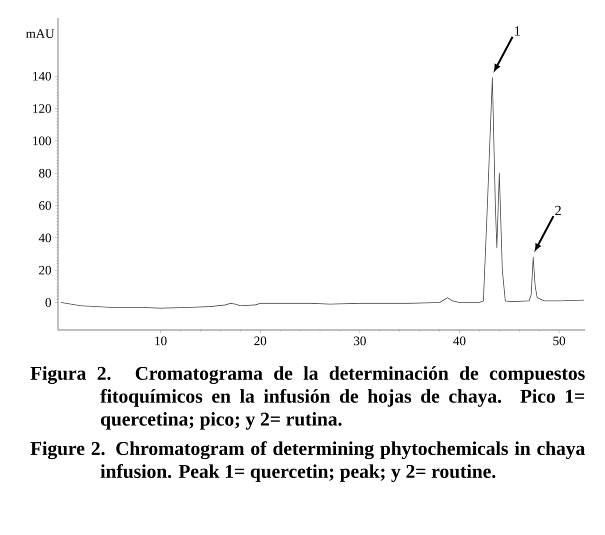 The height and width of the screenshot is (535, 605). I want to click on x-tick-label: 50, so click(559, 341).